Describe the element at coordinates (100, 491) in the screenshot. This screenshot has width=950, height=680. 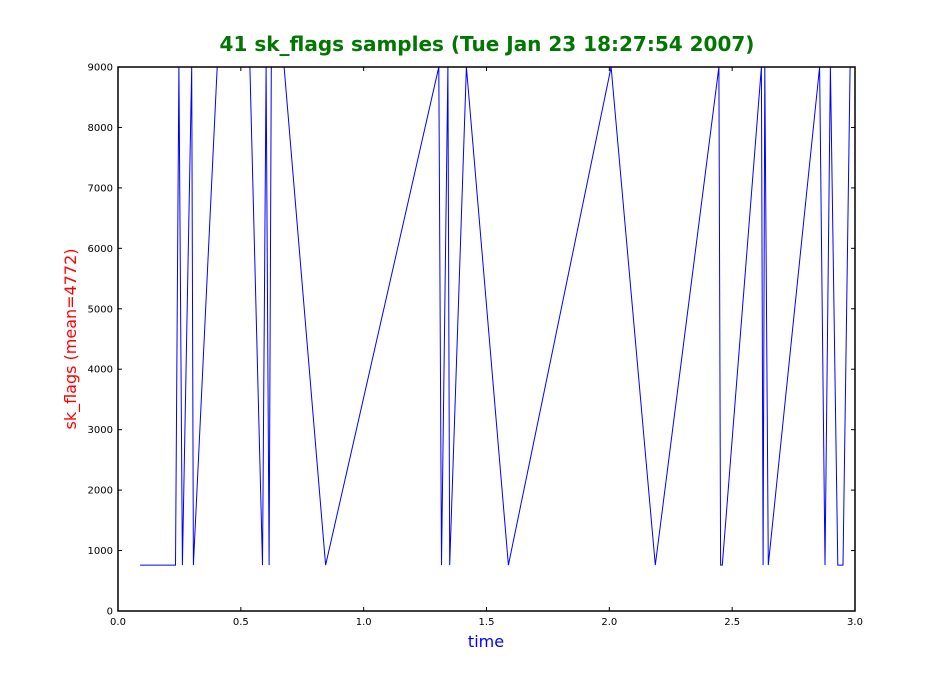
I see `y-tick-label: 2000` at that location.